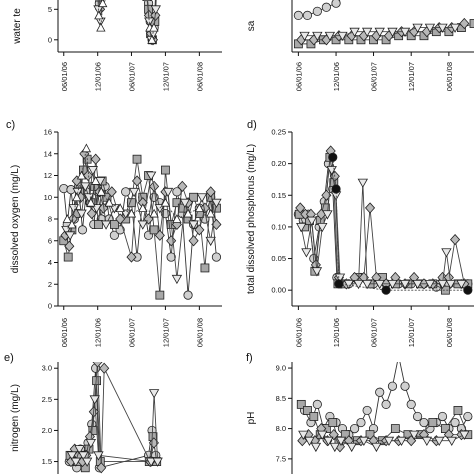  I want to click on y-tick-label: 14, so click(48, 153).